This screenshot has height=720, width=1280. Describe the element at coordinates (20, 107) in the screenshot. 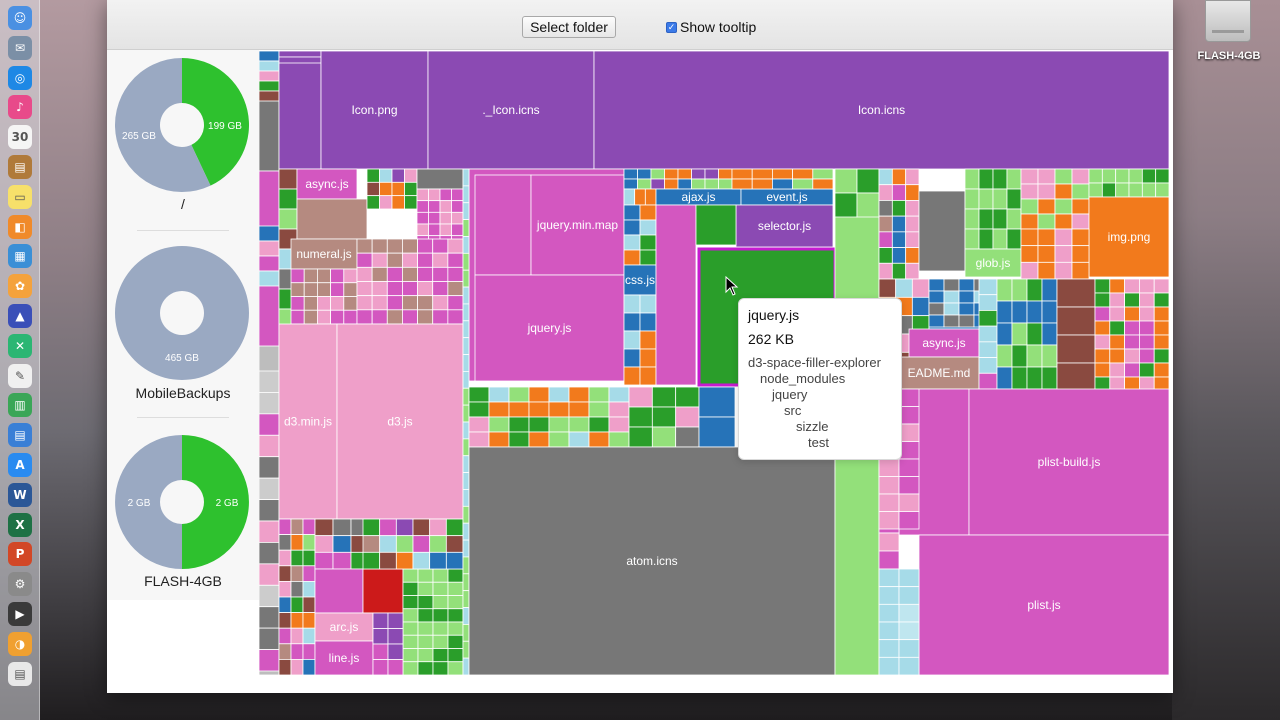

I see `itunes-icon: ♪` at that location.